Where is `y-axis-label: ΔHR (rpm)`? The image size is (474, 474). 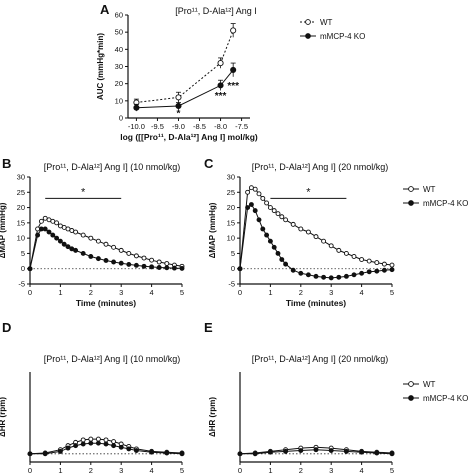 y-axis-label: ΔHR (rpm) is located at coordinates (3, 417).